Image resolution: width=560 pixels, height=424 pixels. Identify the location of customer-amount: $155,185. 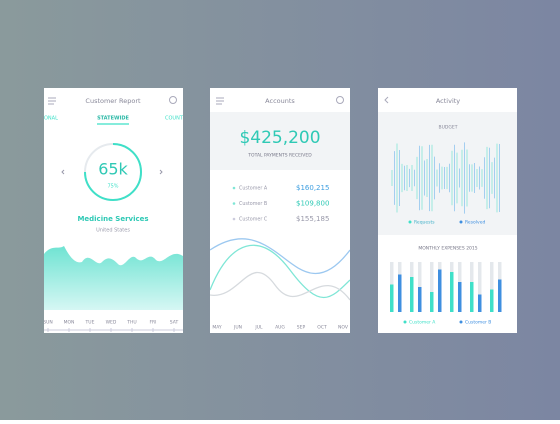
(312, 219).